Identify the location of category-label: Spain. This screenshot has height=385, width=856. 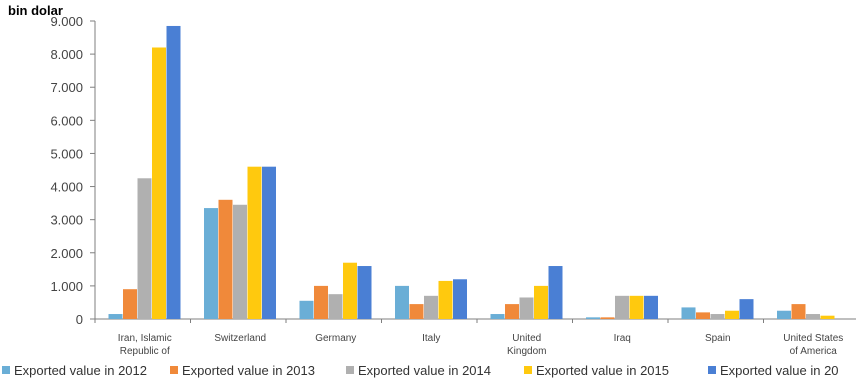
(718, 338).